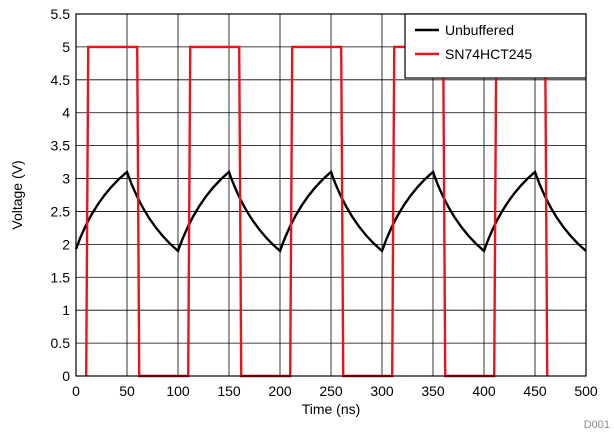  What do you see at coordinates (66, 179) in the screenshot?
I see `y-tick-label: 3` at bounding box center [66, 179].